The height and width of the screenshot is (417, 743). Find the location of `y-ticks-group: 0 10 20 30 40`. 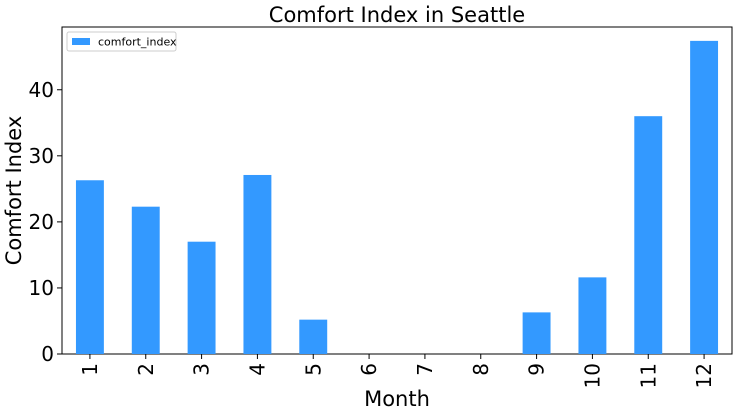

y-ticks-group: 0 10 20 30 40 is located at coordinates (45, 222).